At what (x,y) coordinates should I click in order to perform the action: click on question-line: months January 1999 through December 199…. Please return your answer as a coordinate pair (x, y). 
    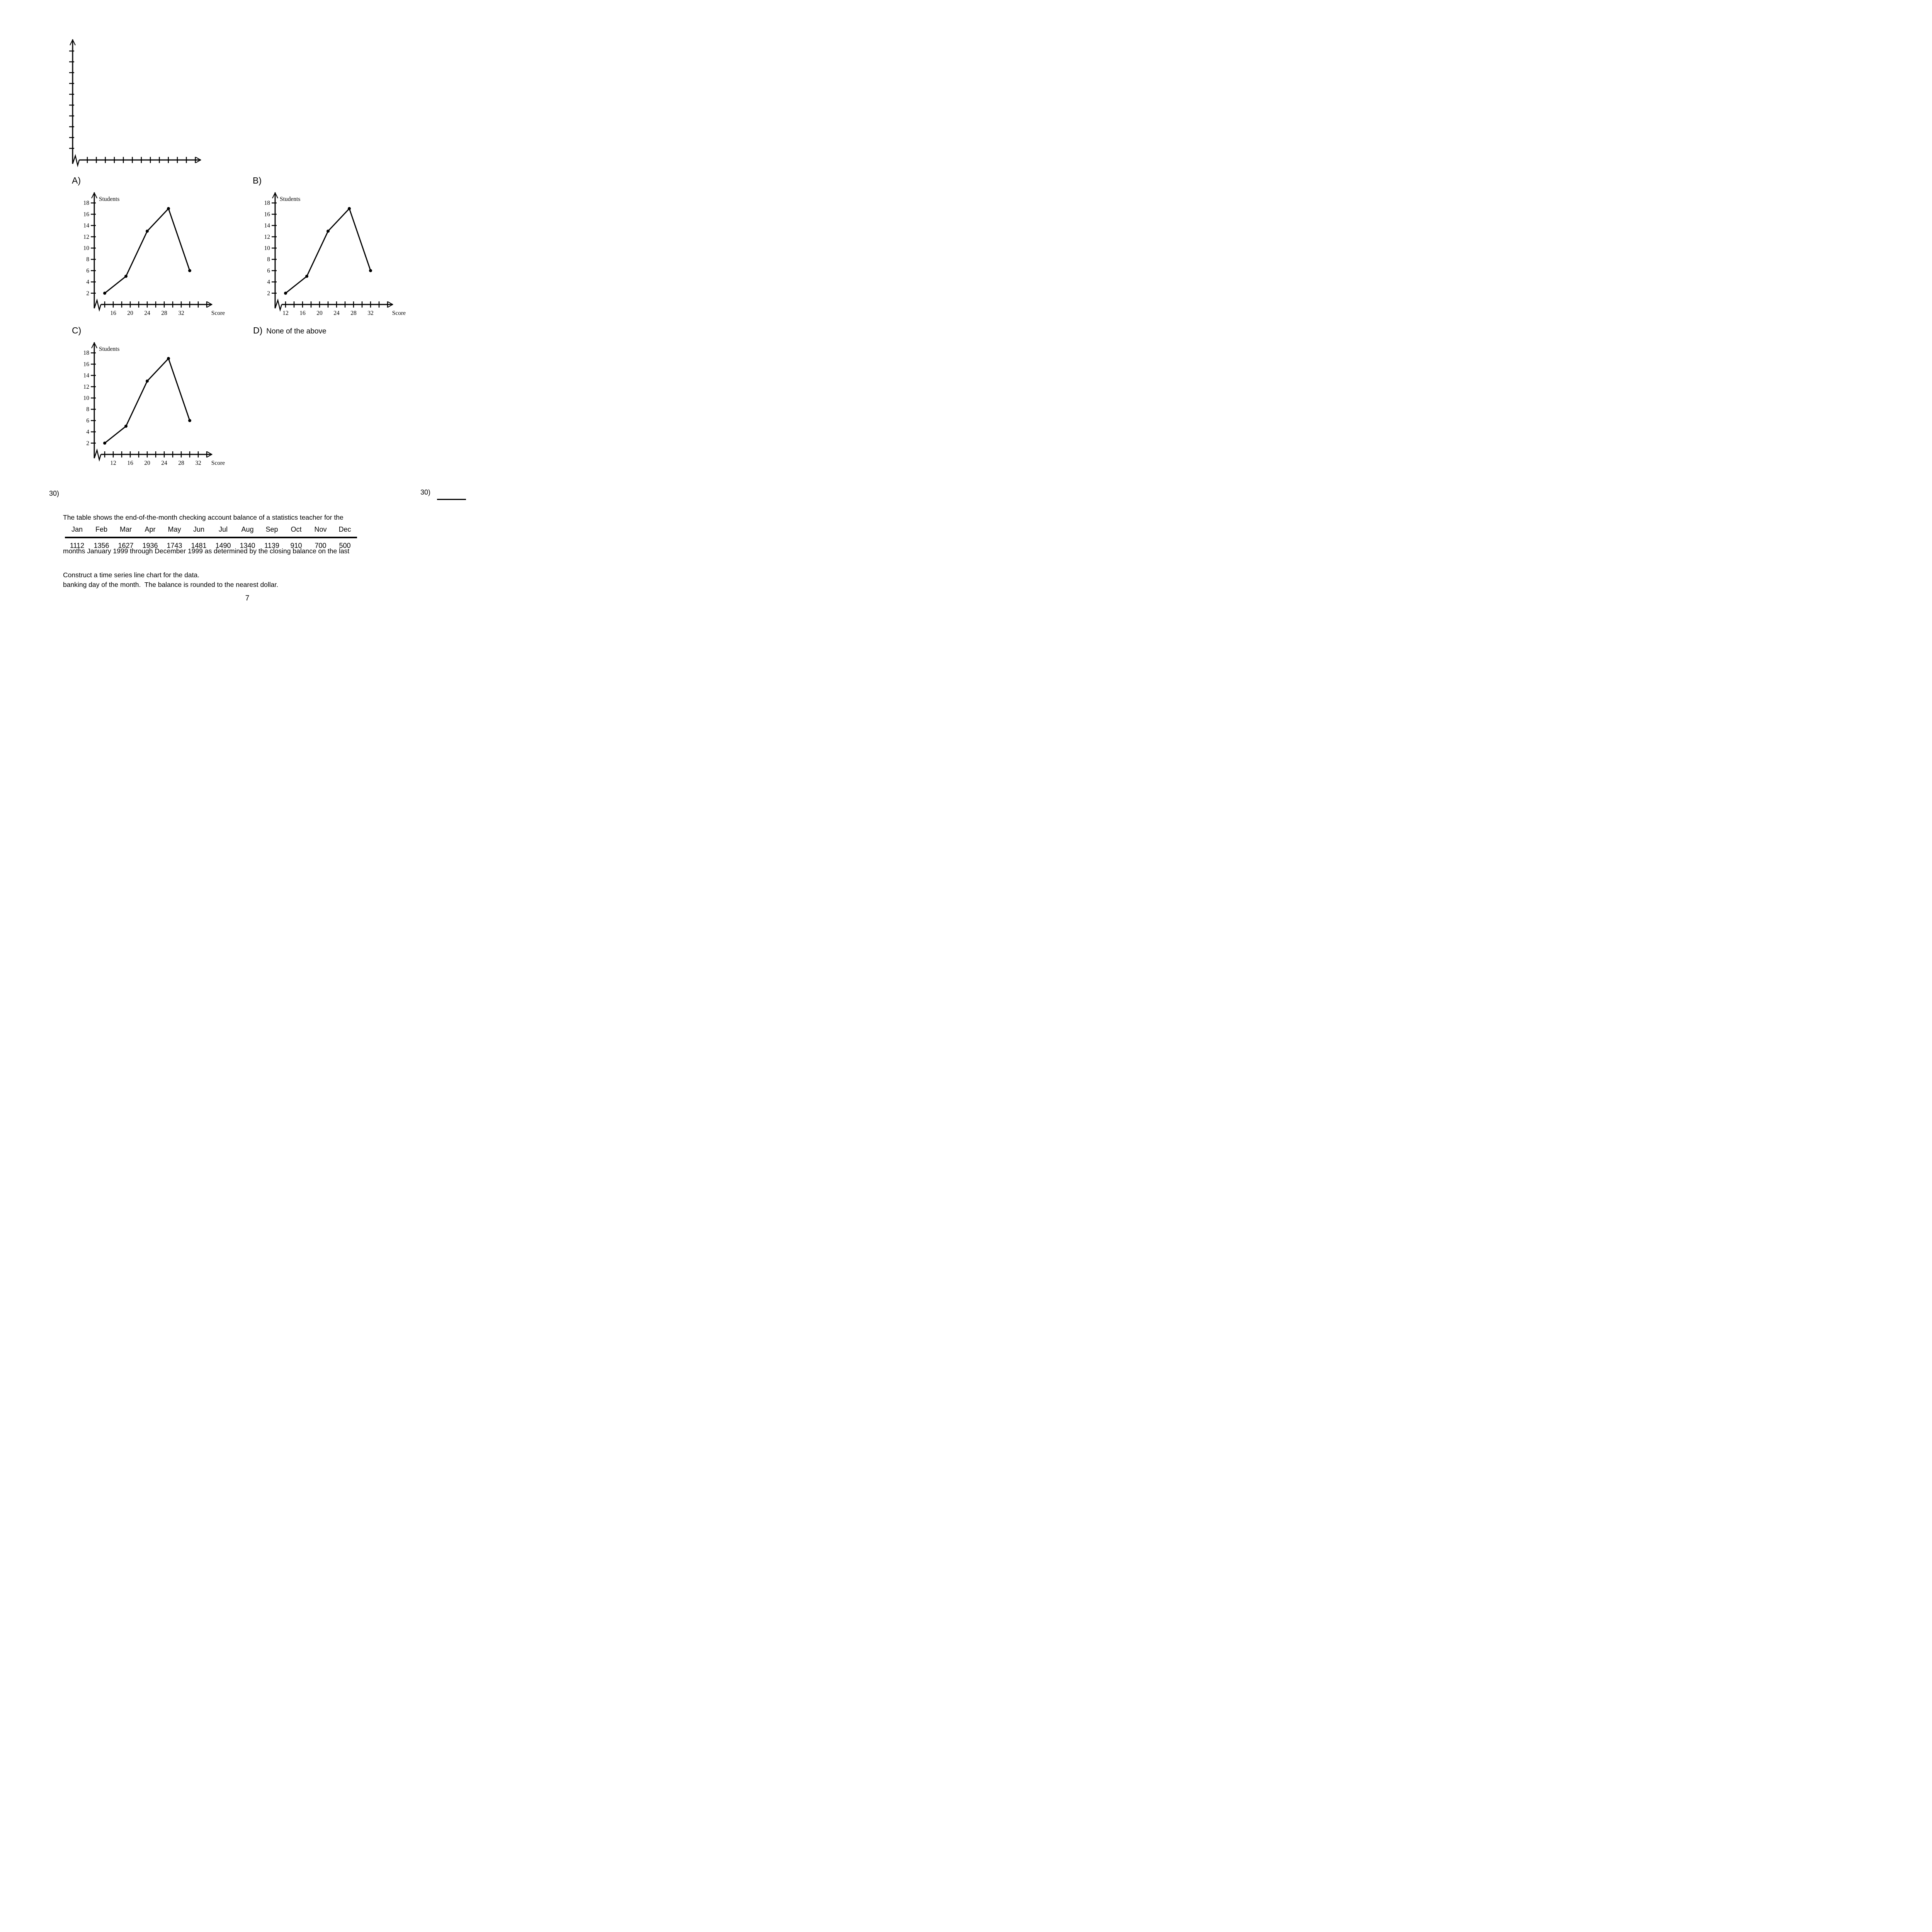
    Looking at the image, I should click on (207, 551).